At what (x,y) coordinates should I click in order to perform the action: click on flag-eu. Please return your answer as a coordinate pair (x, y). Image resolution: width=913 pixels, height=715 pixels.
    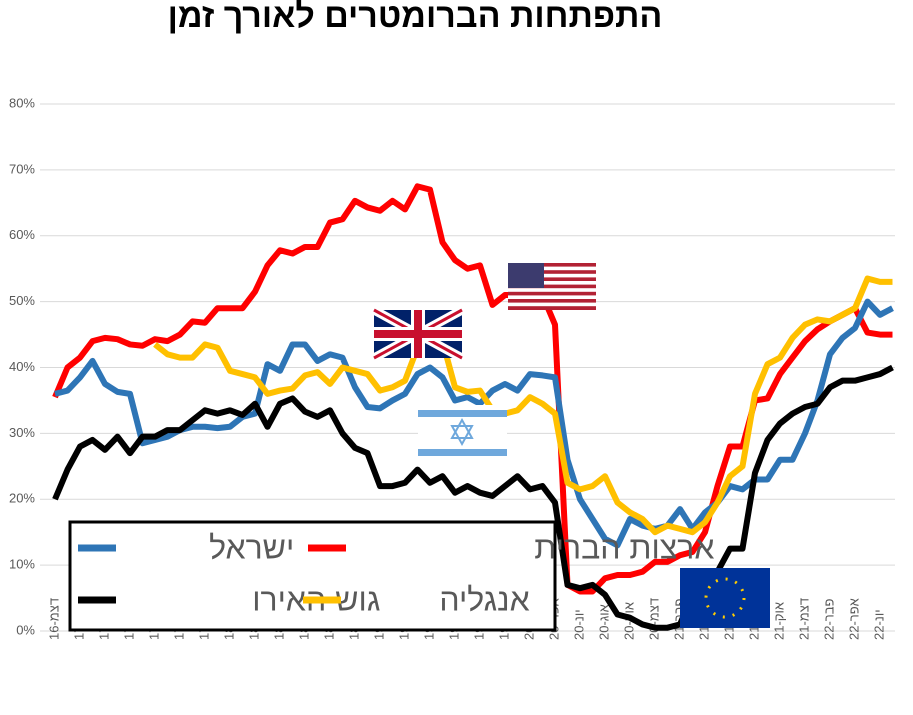
    Looking at the image, I should click on (725, 598).